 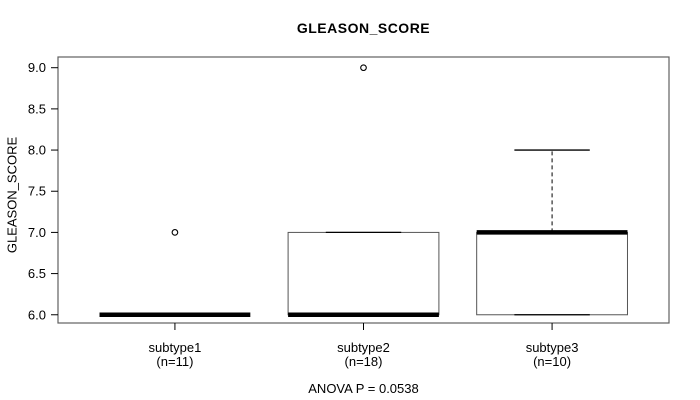 I want to click on x-category-sublabel: (n=11), so click(x=174, y=361).